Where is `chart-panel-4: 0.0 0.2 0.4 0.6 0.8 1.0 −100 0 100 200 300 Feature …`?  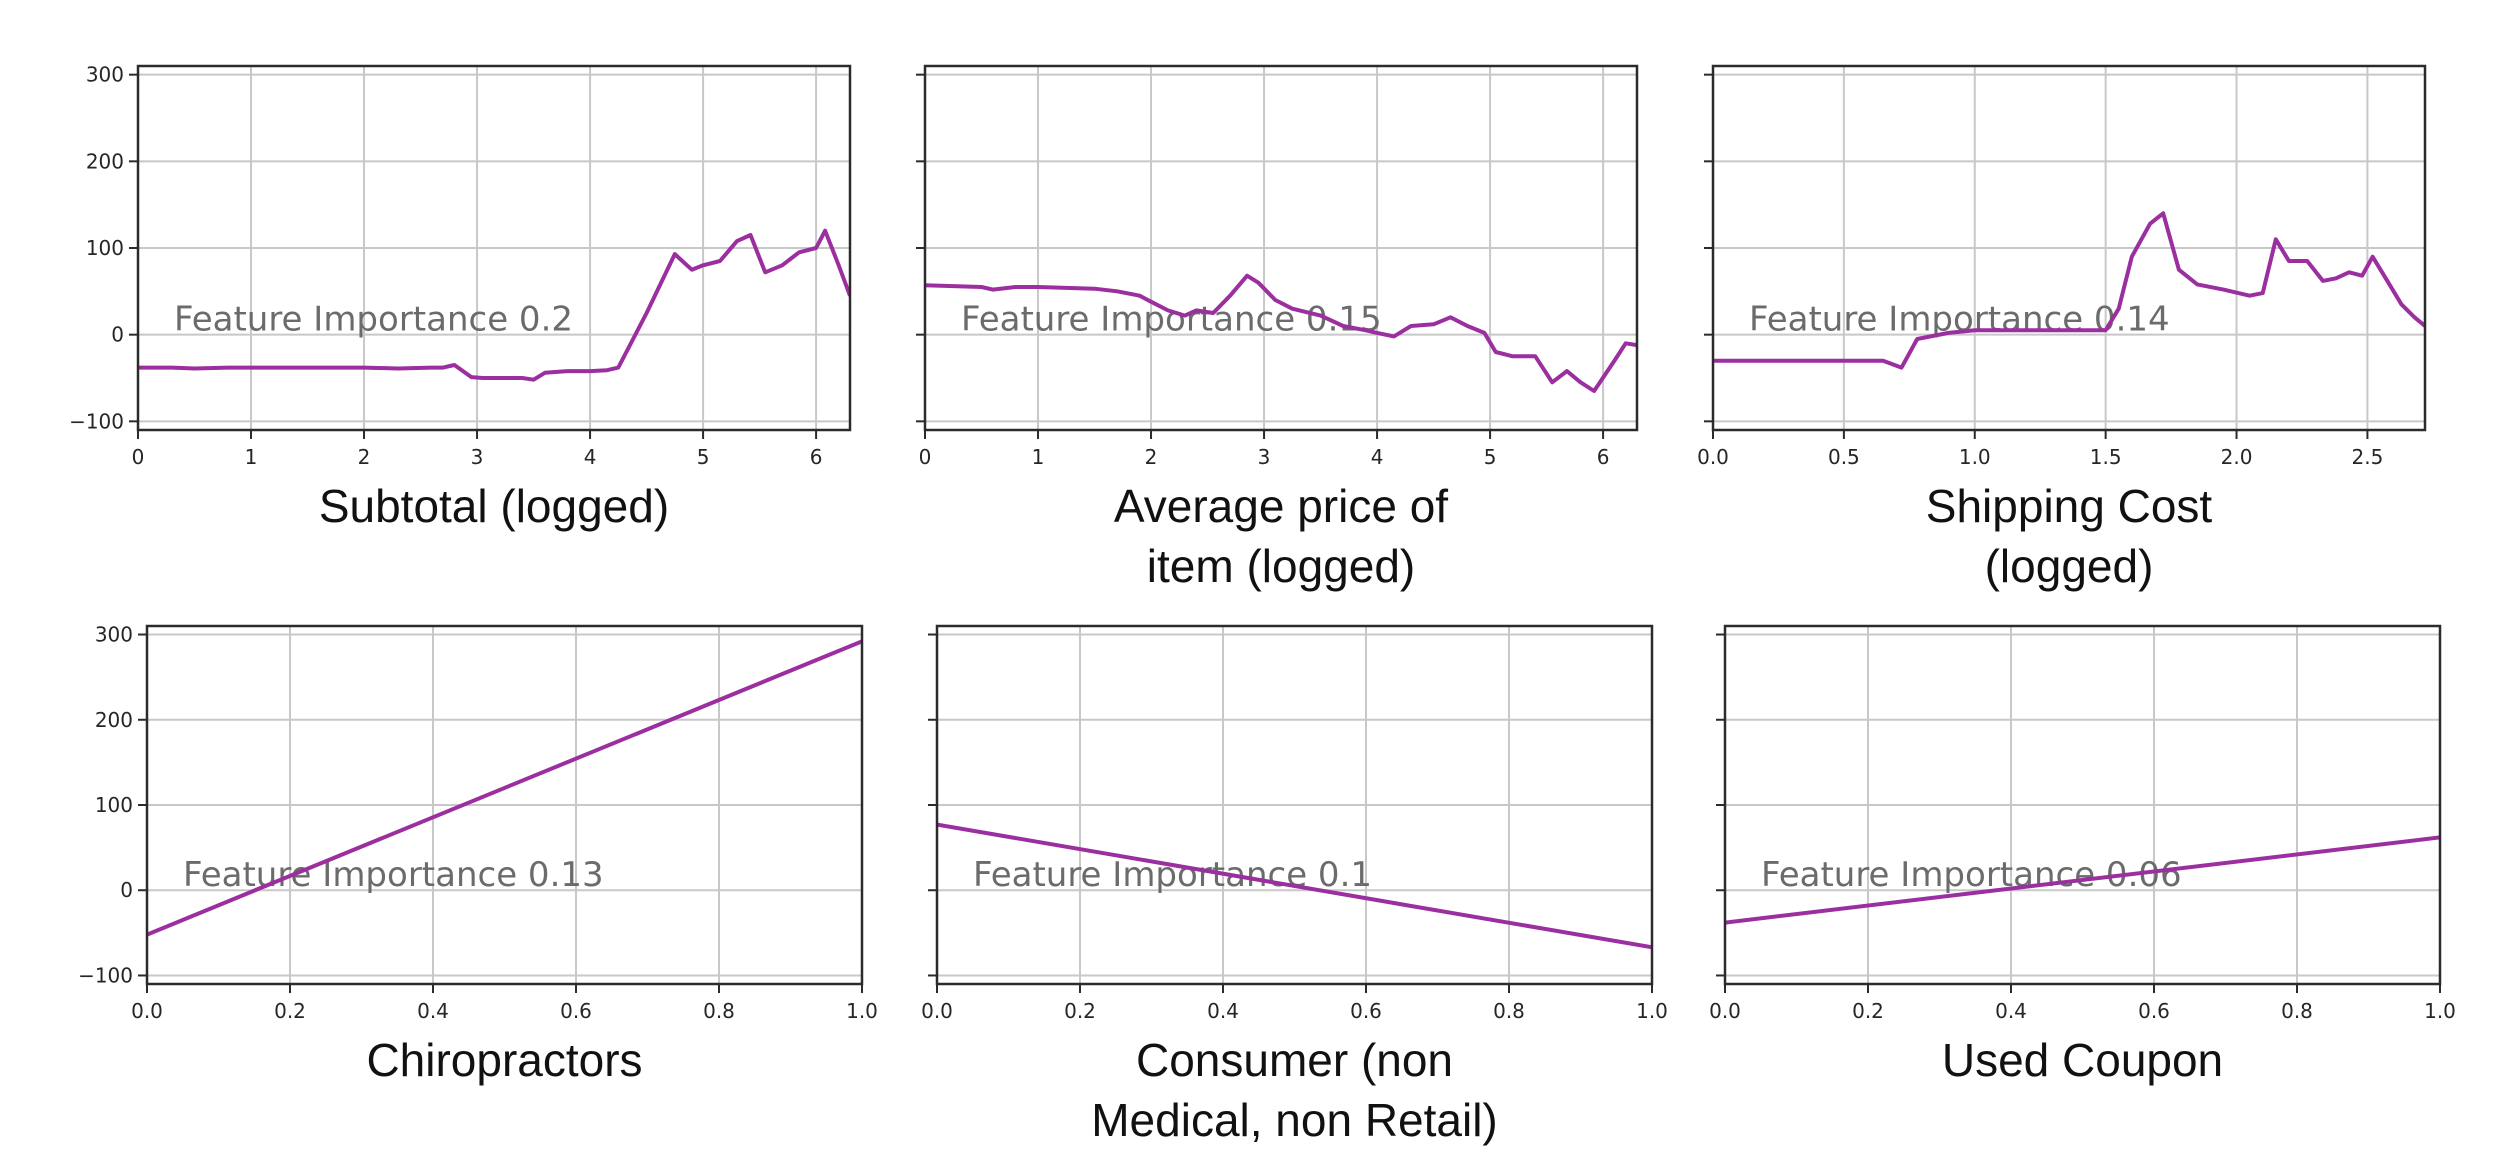
chart-panel-4: 0.0 0.2 0.4 0.6 0.8 1.0 −100 0 100 200 300 Feature … is located at coordinates (478, 854).